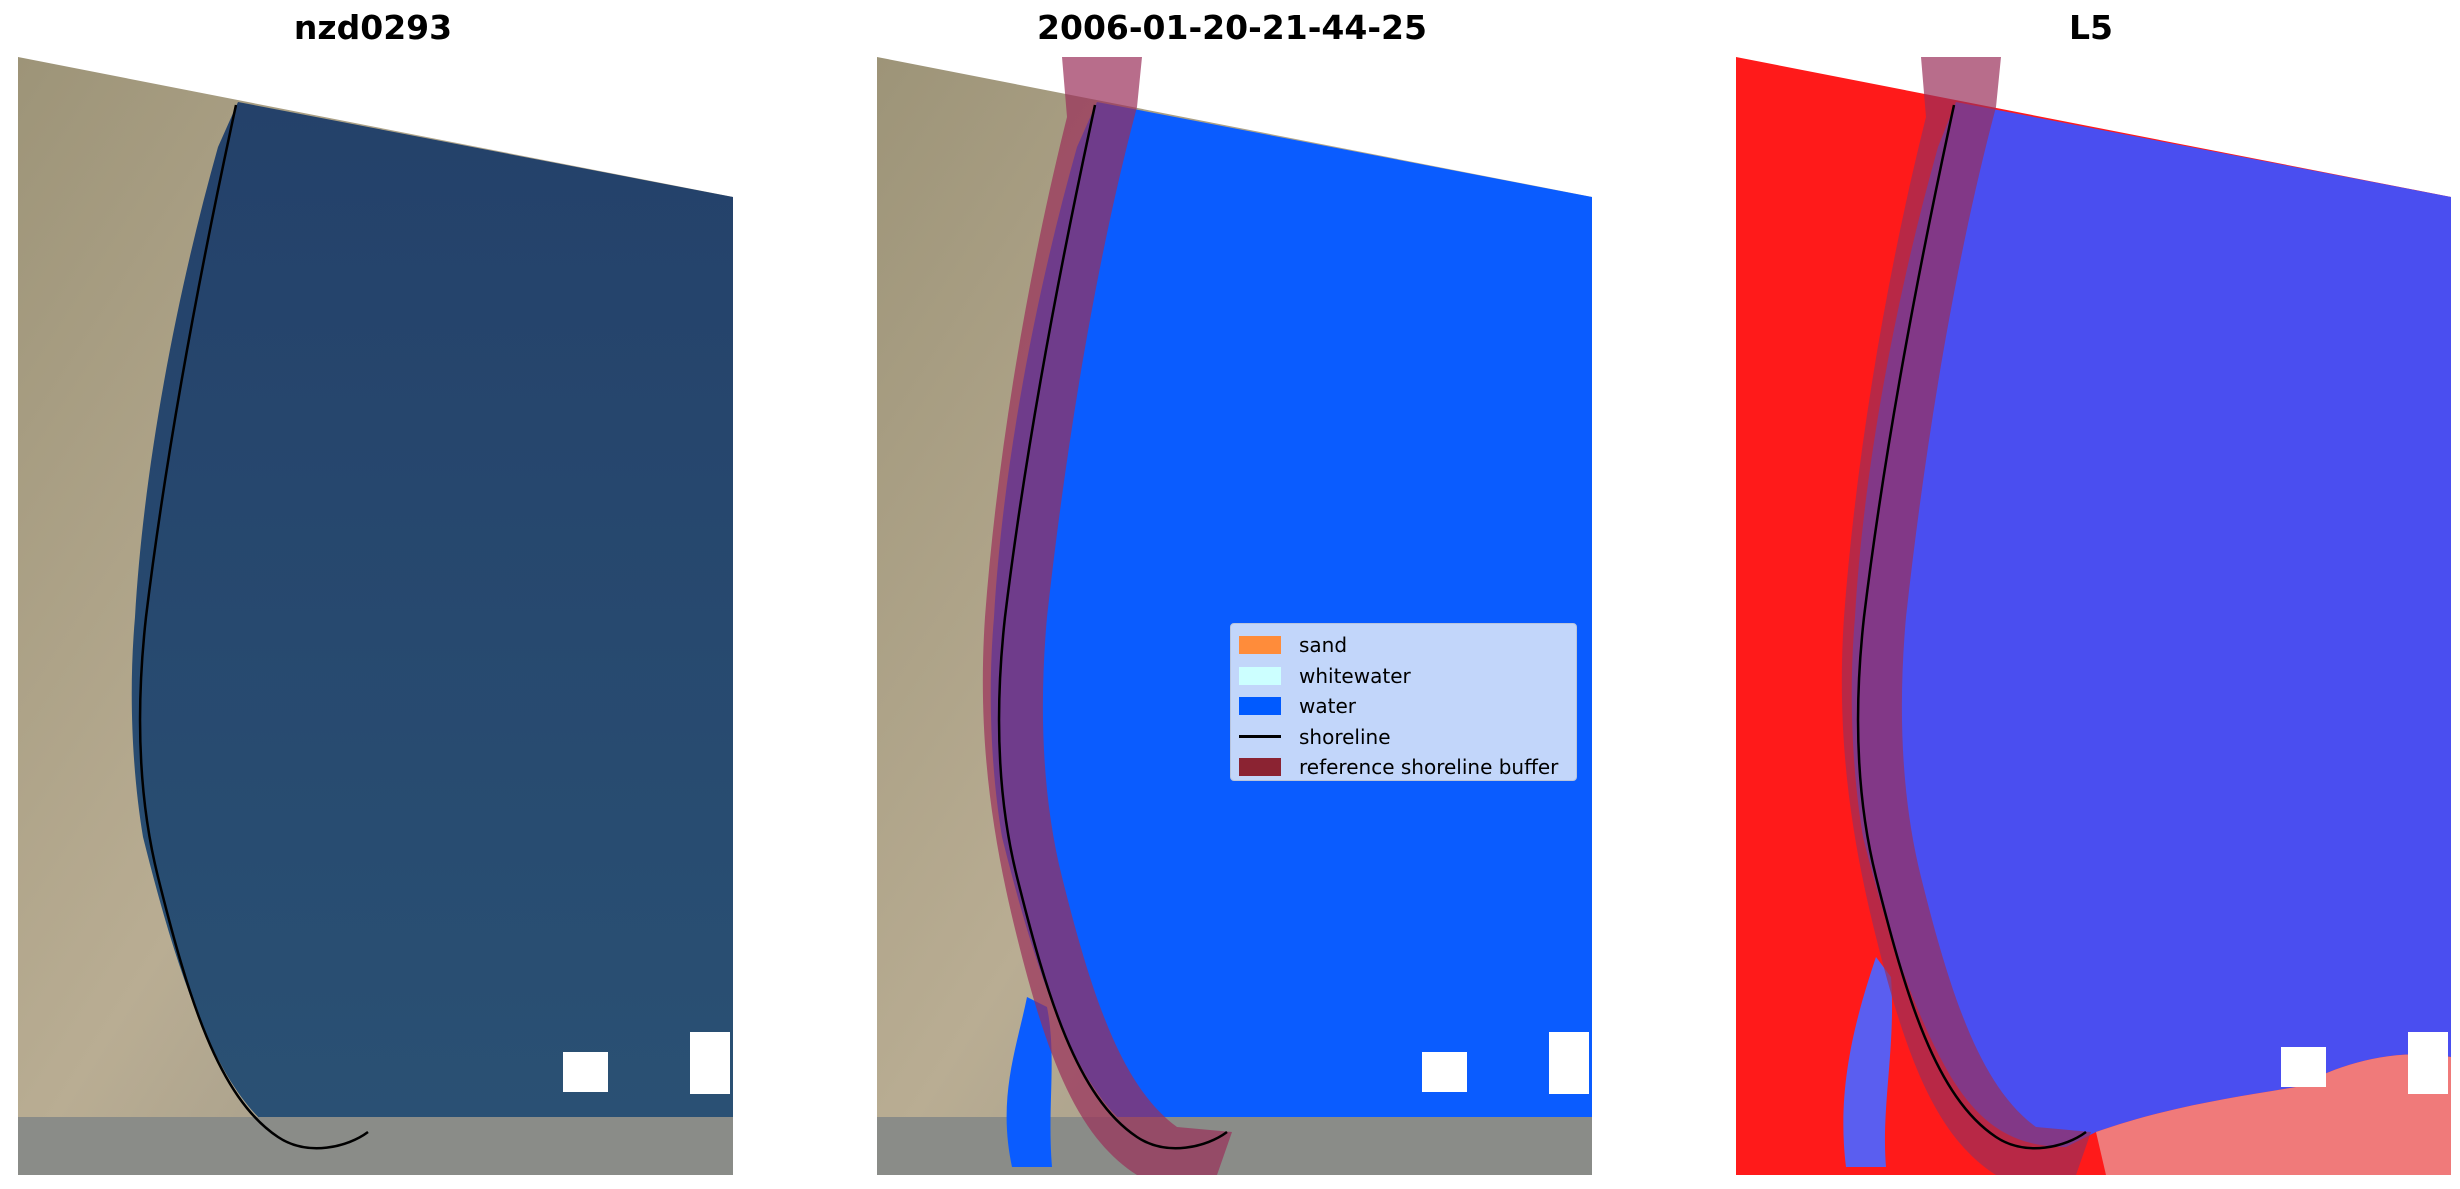 The height and width of the screenshot is (1189, 2460). What do you see at coordinates (1260, 675) in the screenshot?
I see `legend-swatch-whitewater` at bounding box center [1260, 675].